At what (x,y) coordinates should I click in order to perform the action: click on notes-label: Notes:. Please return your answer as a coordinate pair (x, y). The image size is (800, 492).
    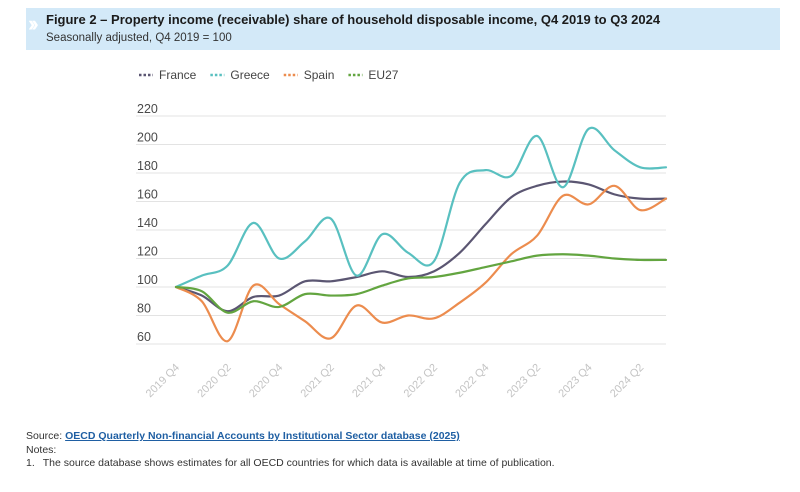
    Looking at the image, I should click on (41, 449).